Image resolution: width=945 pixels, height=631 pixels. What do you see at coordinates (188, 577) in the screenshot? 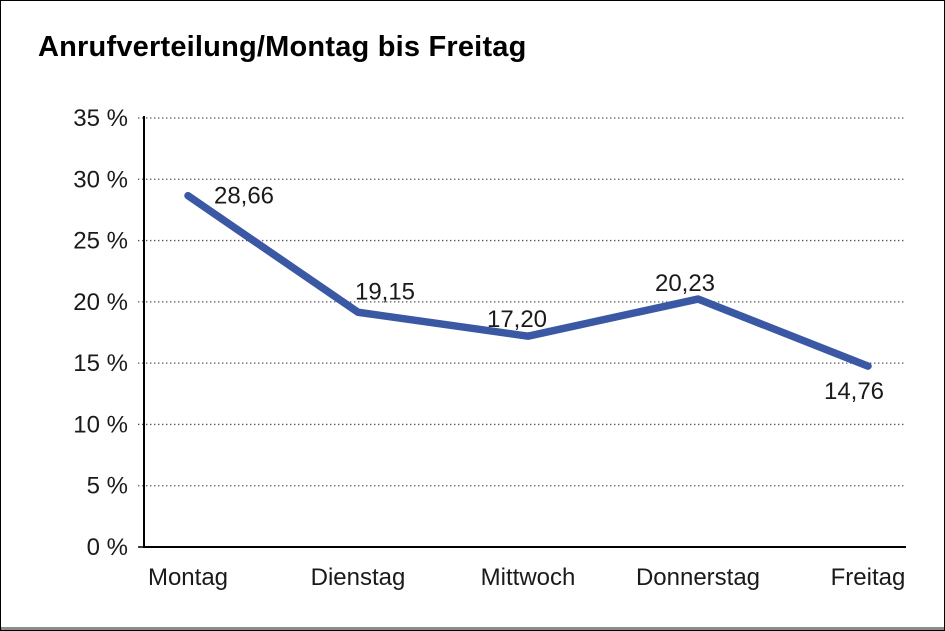
I see `x-axis-category-label: Montag` at bounding box center [188, 577].